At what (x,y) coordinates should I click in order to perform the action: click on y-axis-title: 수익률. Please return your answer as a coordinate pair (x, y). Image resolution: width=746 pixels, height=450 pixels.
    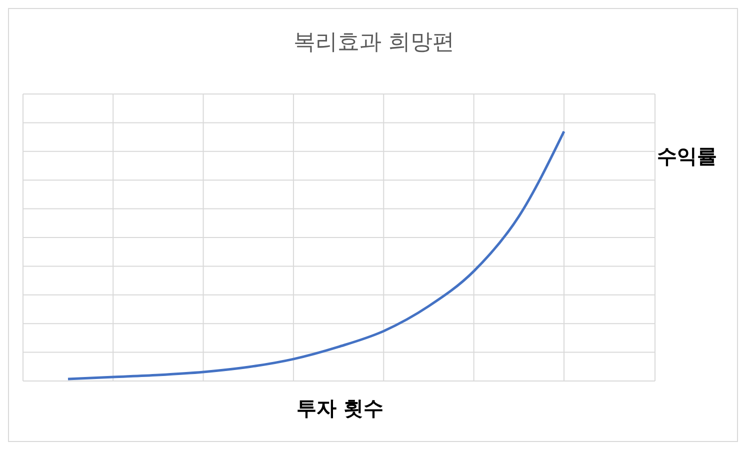
    Looking at the image, I should click on (687, 156).